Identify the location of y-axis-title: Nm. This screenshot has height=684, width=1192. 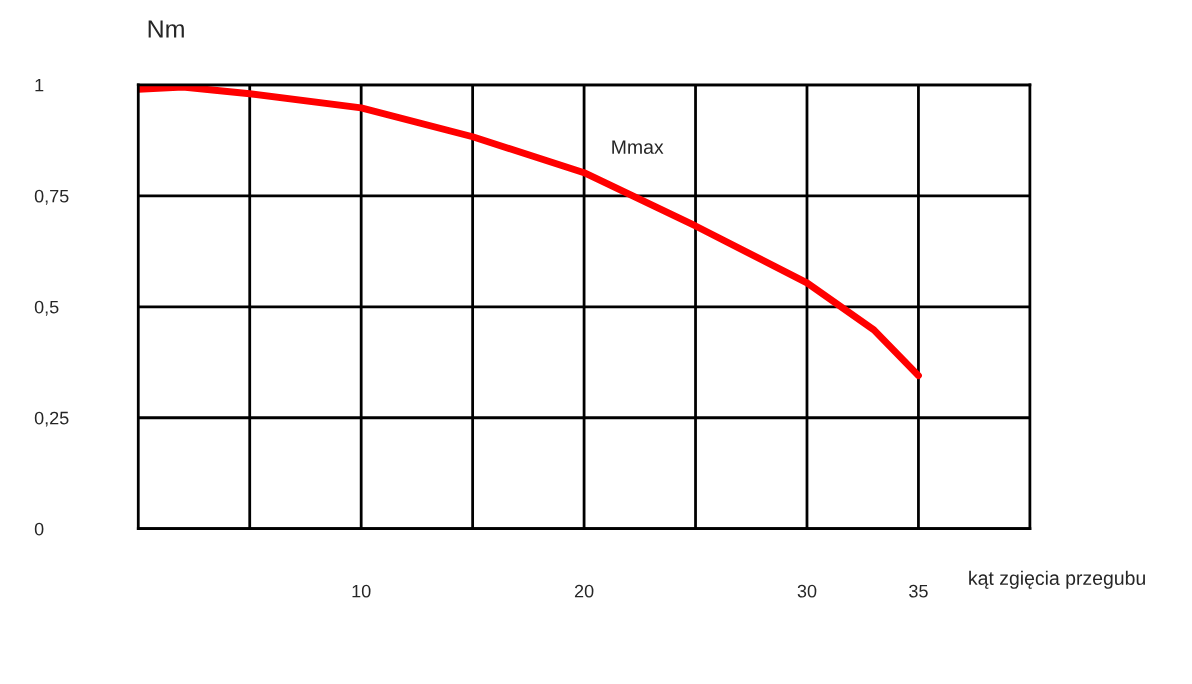
(166, 29).